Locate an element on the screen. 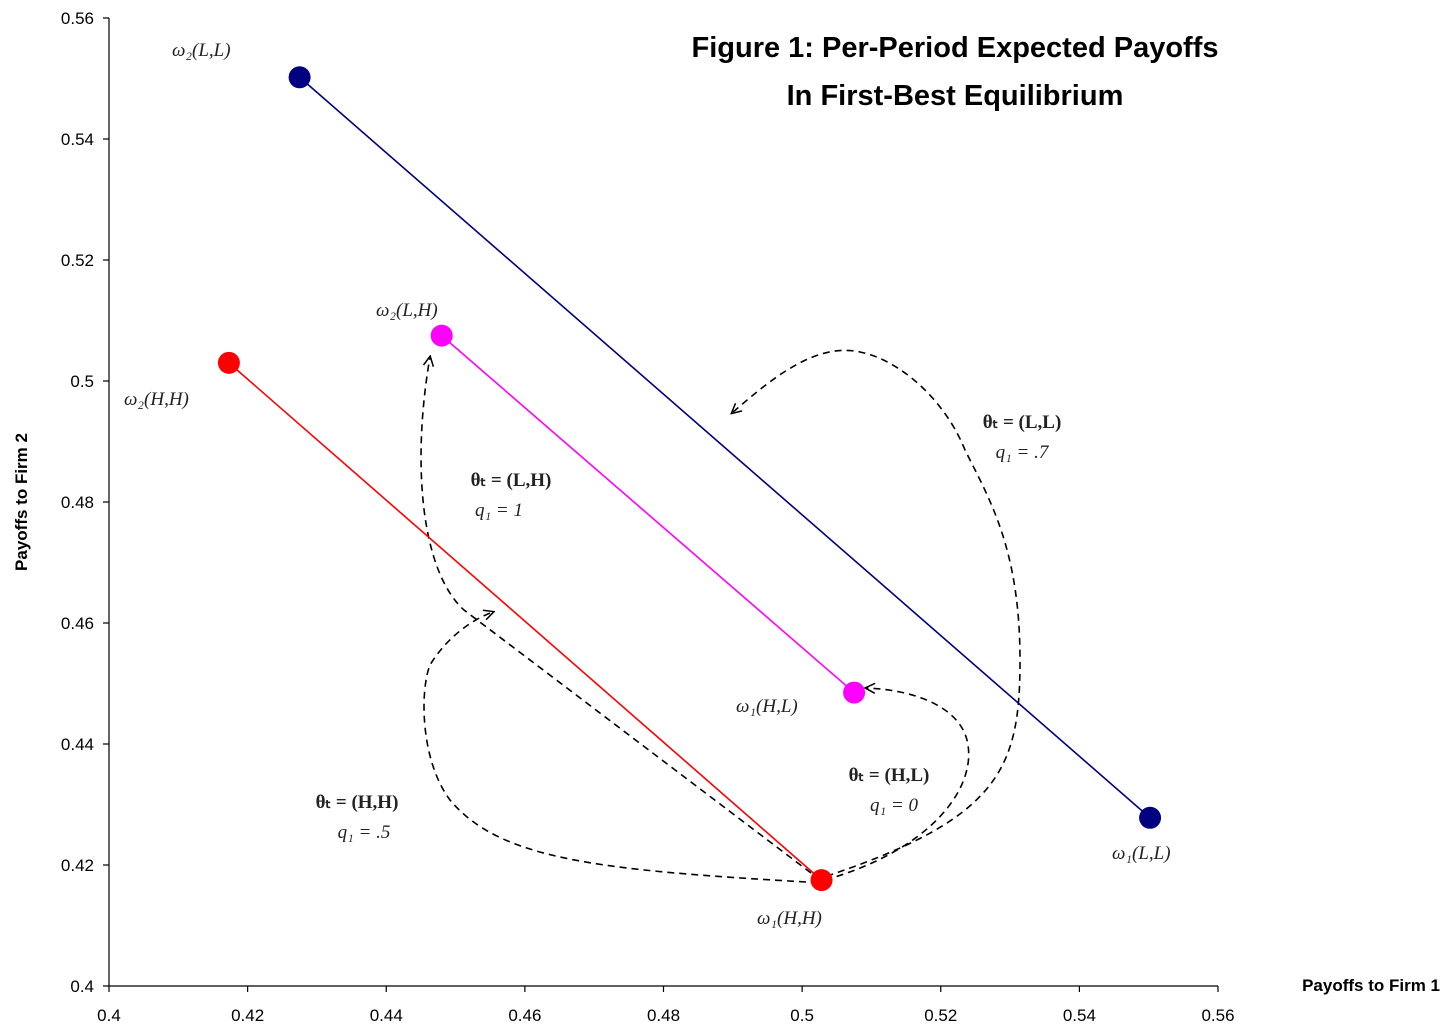 This screenshot has height=1030, width=1445. y-axis-title: Payoffs to Firm 2 is located at coordinates (21, 502).